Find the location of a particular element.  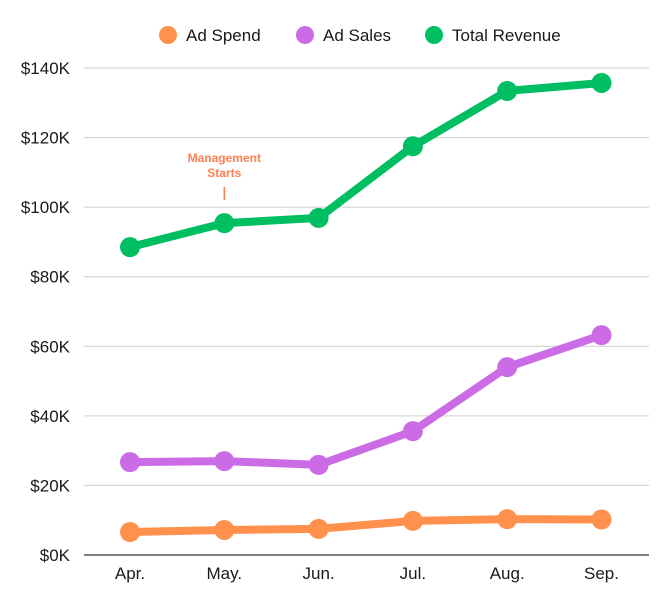

x-tick-label: May. is located at coordinates (225, 573).